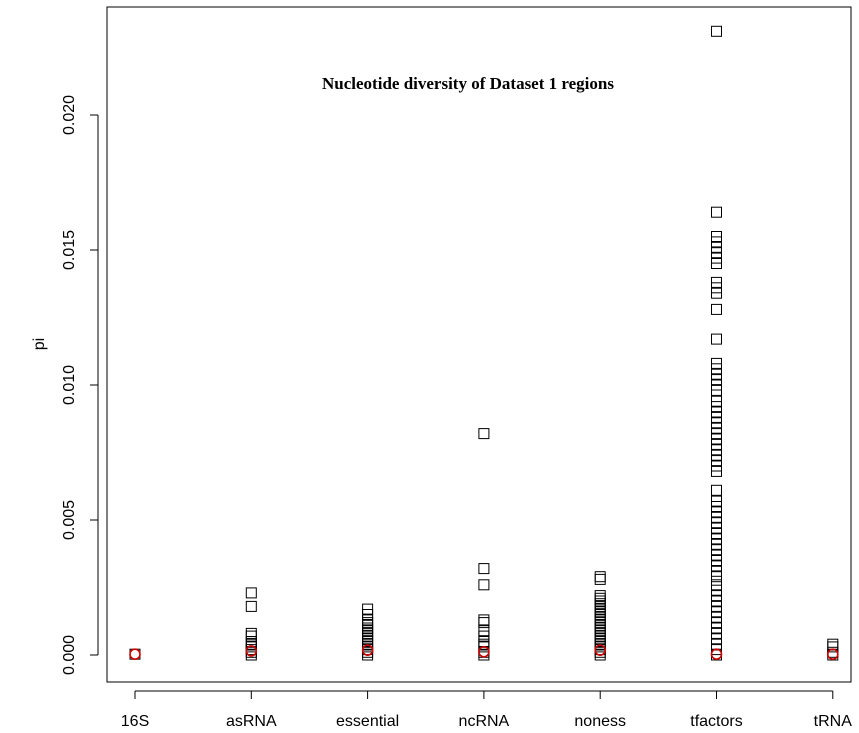 The image size is (859, 733). Describe the element at coordinates (69, 655) in the screenshot. I see `y-tick-label: 0.000` at that location.